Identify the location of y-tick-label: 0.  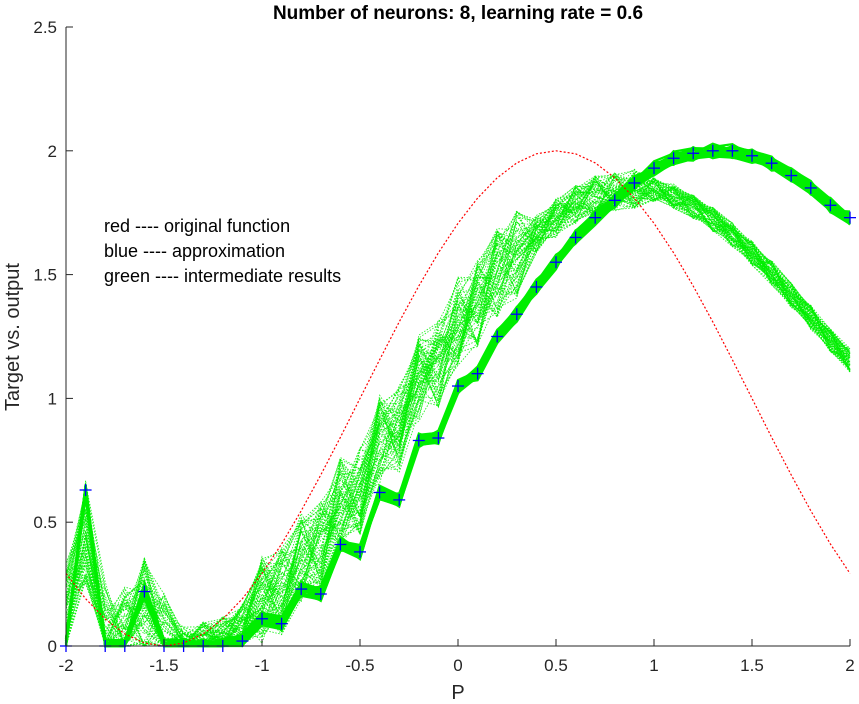
(52, 646).